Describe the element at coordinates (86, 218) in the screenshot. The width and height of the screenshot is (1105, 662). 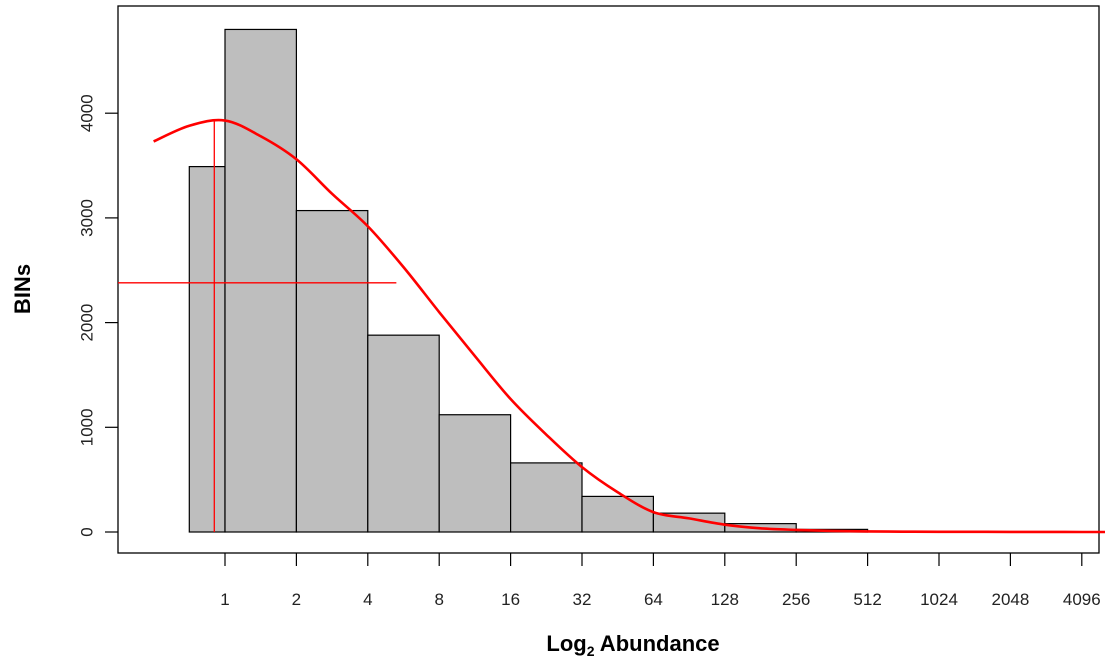
I see `y-tick-label-3000: 3000` at that location.